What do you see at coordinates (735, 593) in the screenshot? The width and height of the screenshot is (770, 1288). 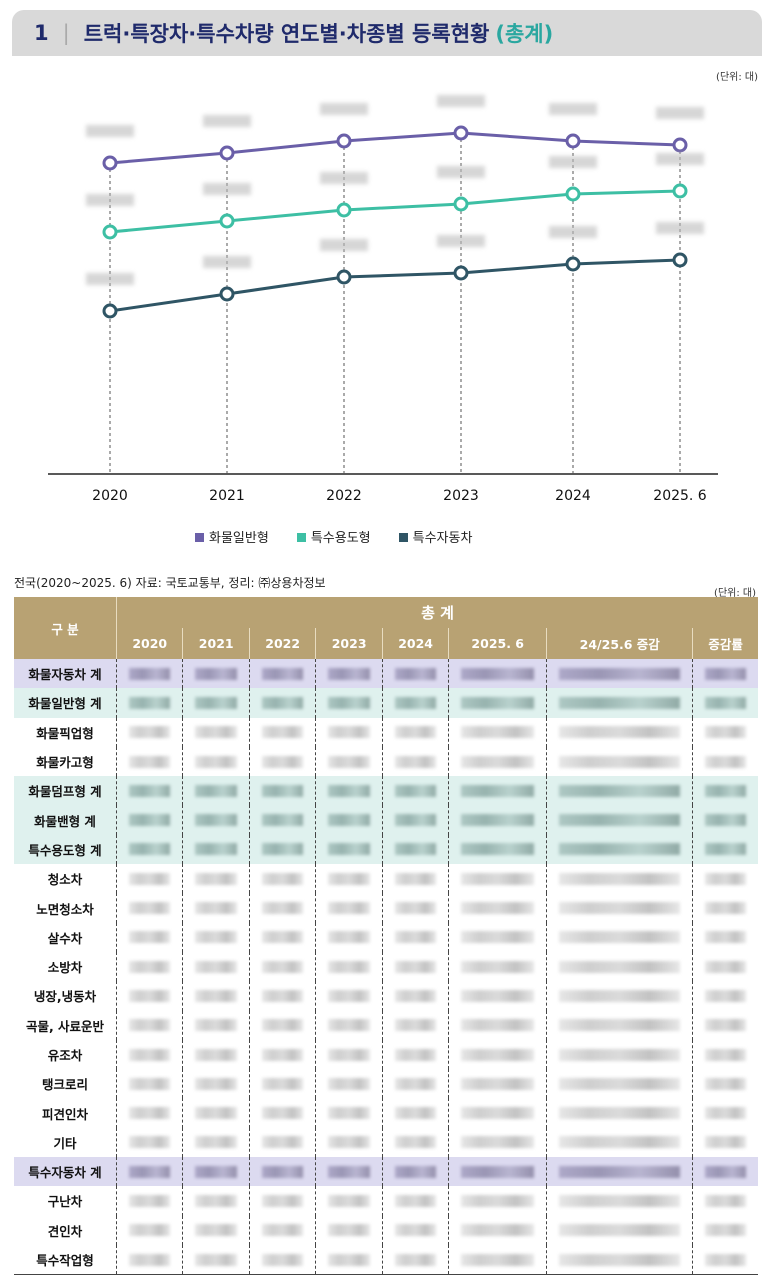 I see `table-unit: (단위: 대)` at bounding box center [735, 593].